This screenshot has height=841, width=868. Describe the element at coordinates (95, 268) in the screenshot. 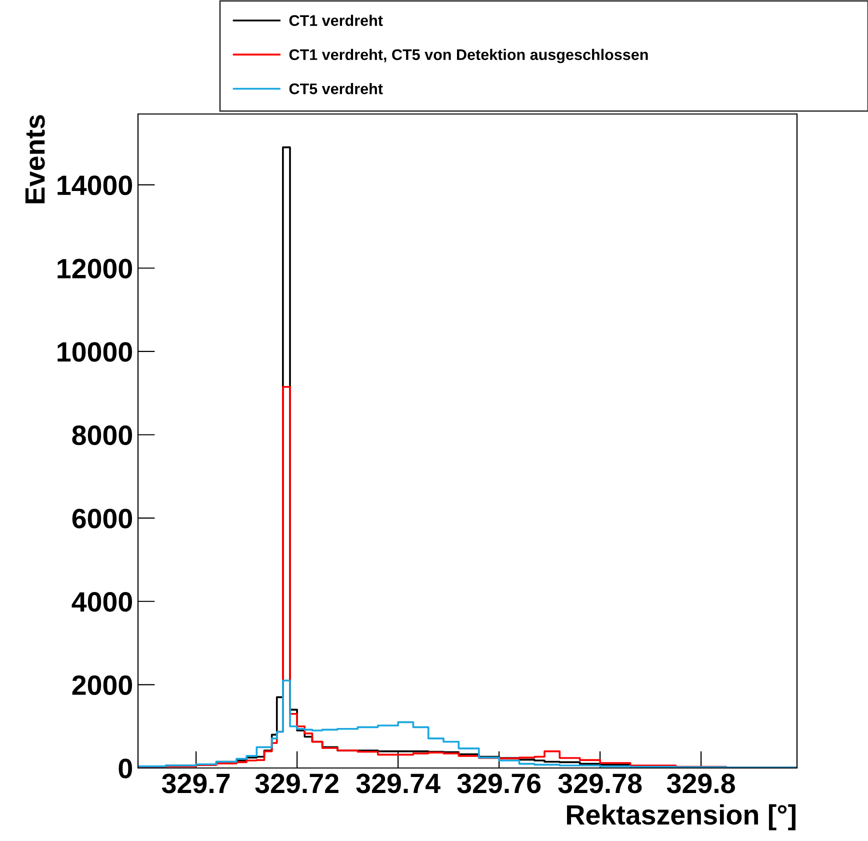

I see `y-tick-label: 12000` at that location.